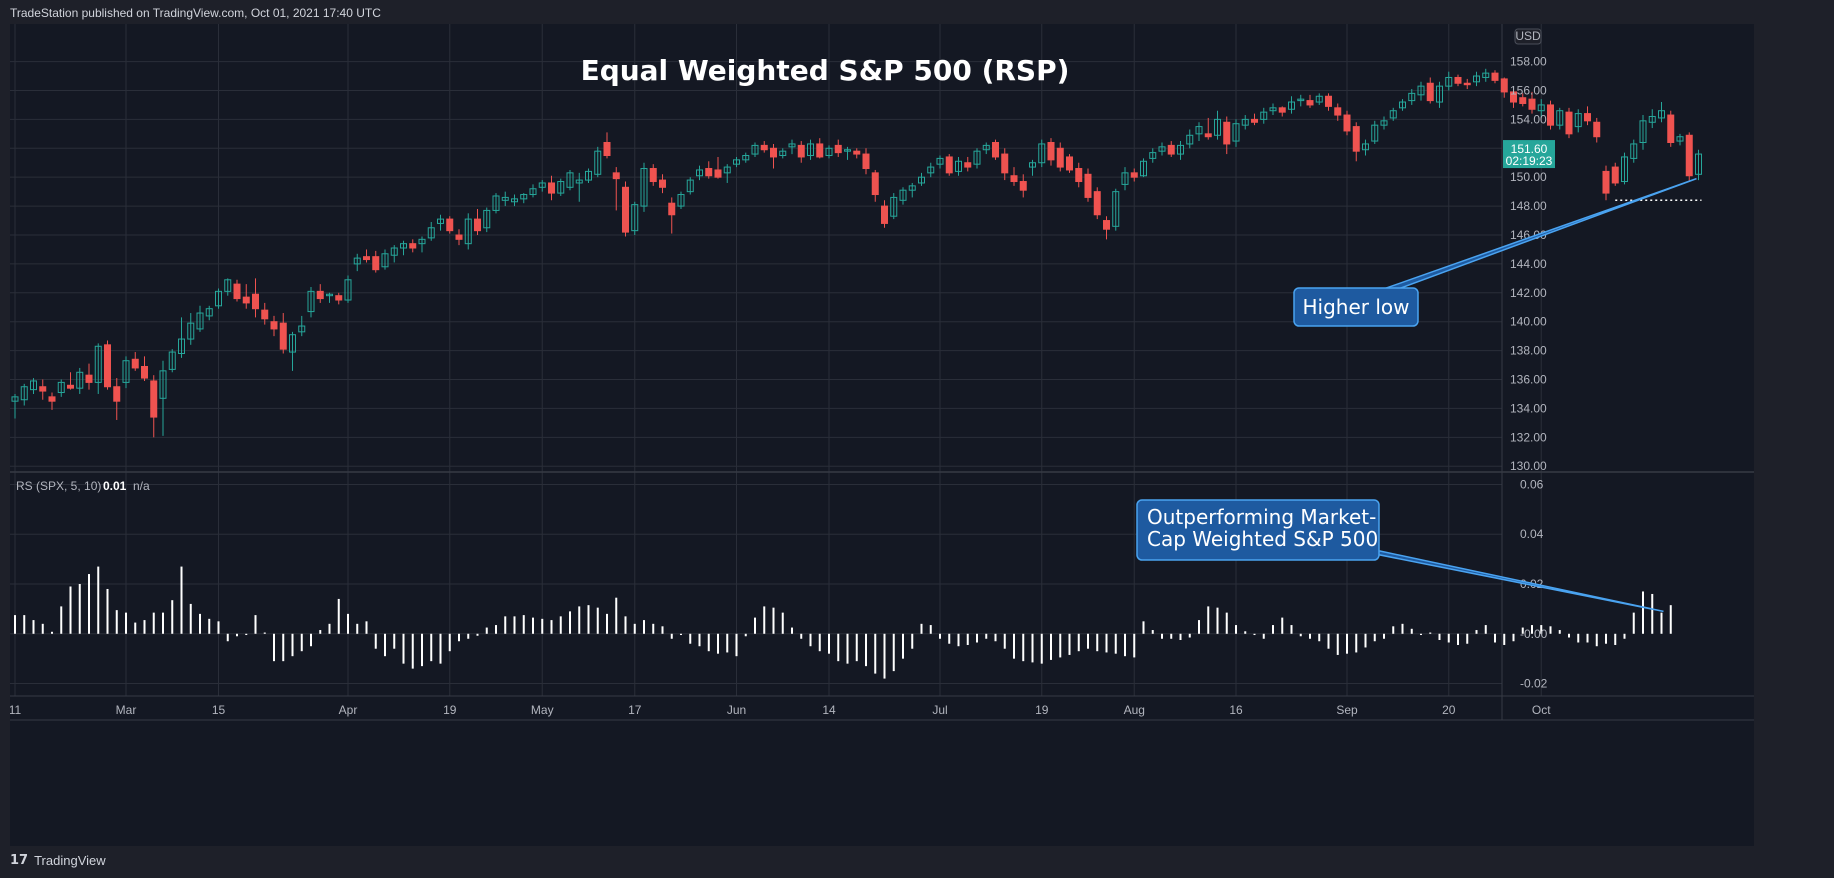 The width and height of the screenshot is (1834, 878). What do you see at coordinates (542, 710) in the screenshot?
I see `time-tick-label: May` at bounding box center [542, 710].